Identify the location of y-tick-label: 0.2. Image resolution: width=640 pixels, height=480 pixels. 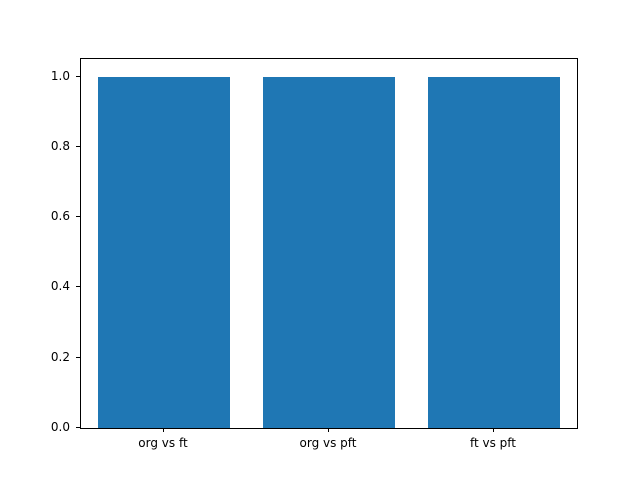
(60, 357).